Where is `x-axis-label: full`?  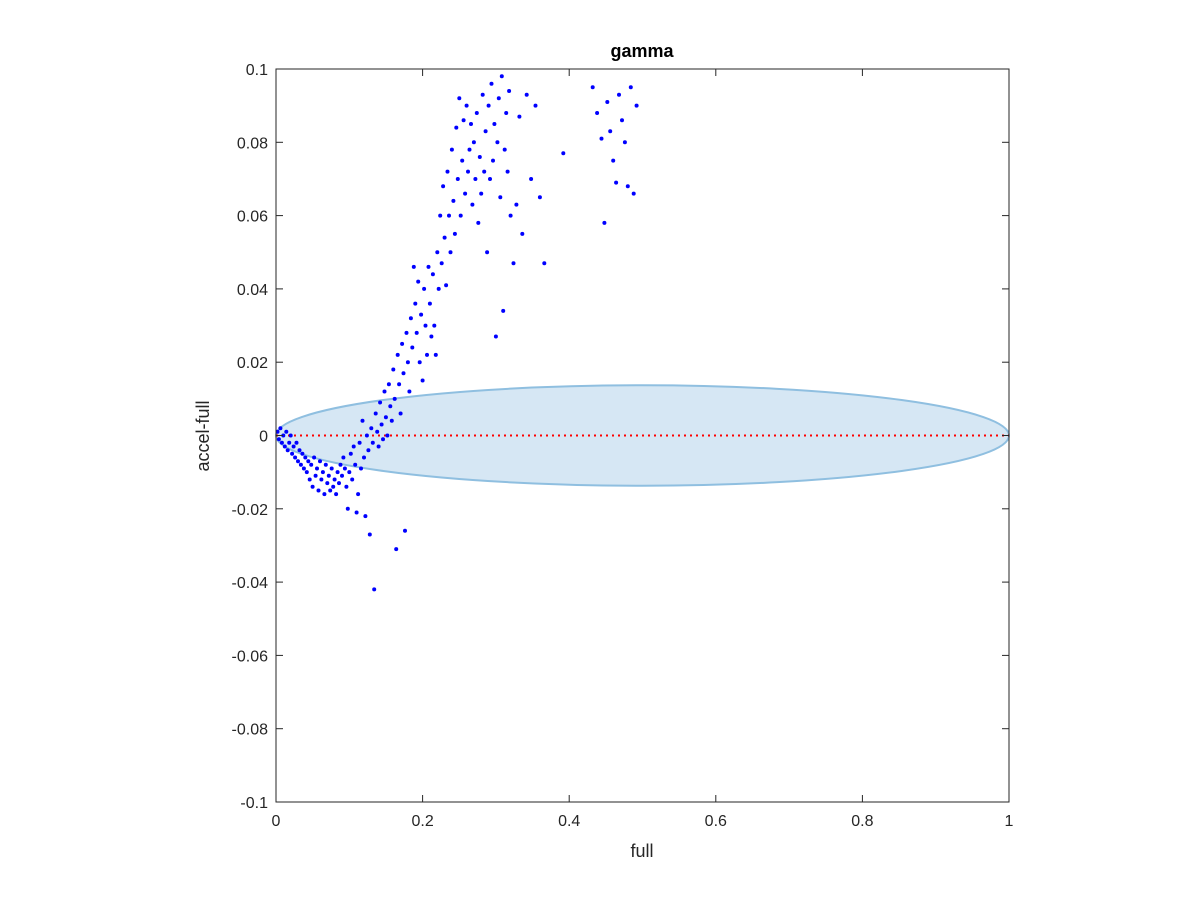 x-axis-label: full is located at coordinates (641, 851).